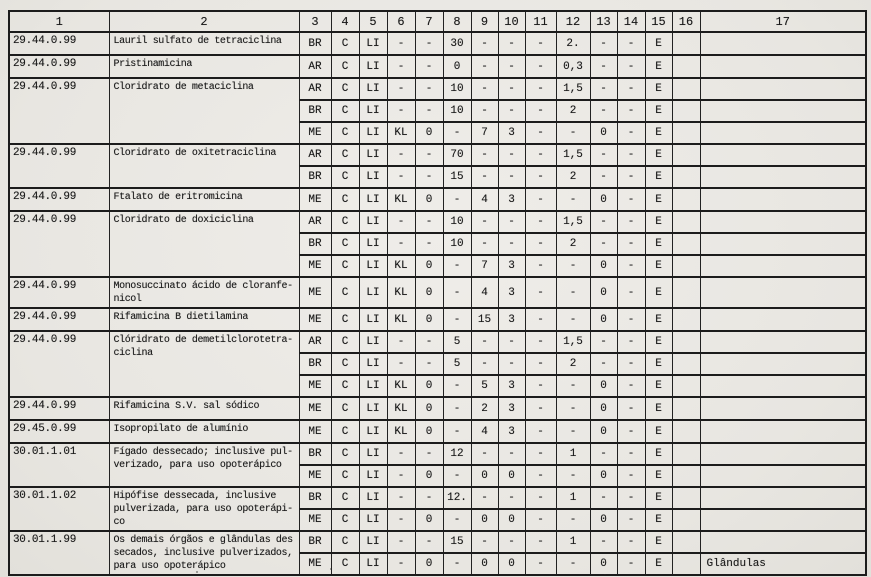 The image size is (871, 577). Describe the element at coordinates (484, 386) in the screenshot. I see `cell-col-9: 5` at that location.